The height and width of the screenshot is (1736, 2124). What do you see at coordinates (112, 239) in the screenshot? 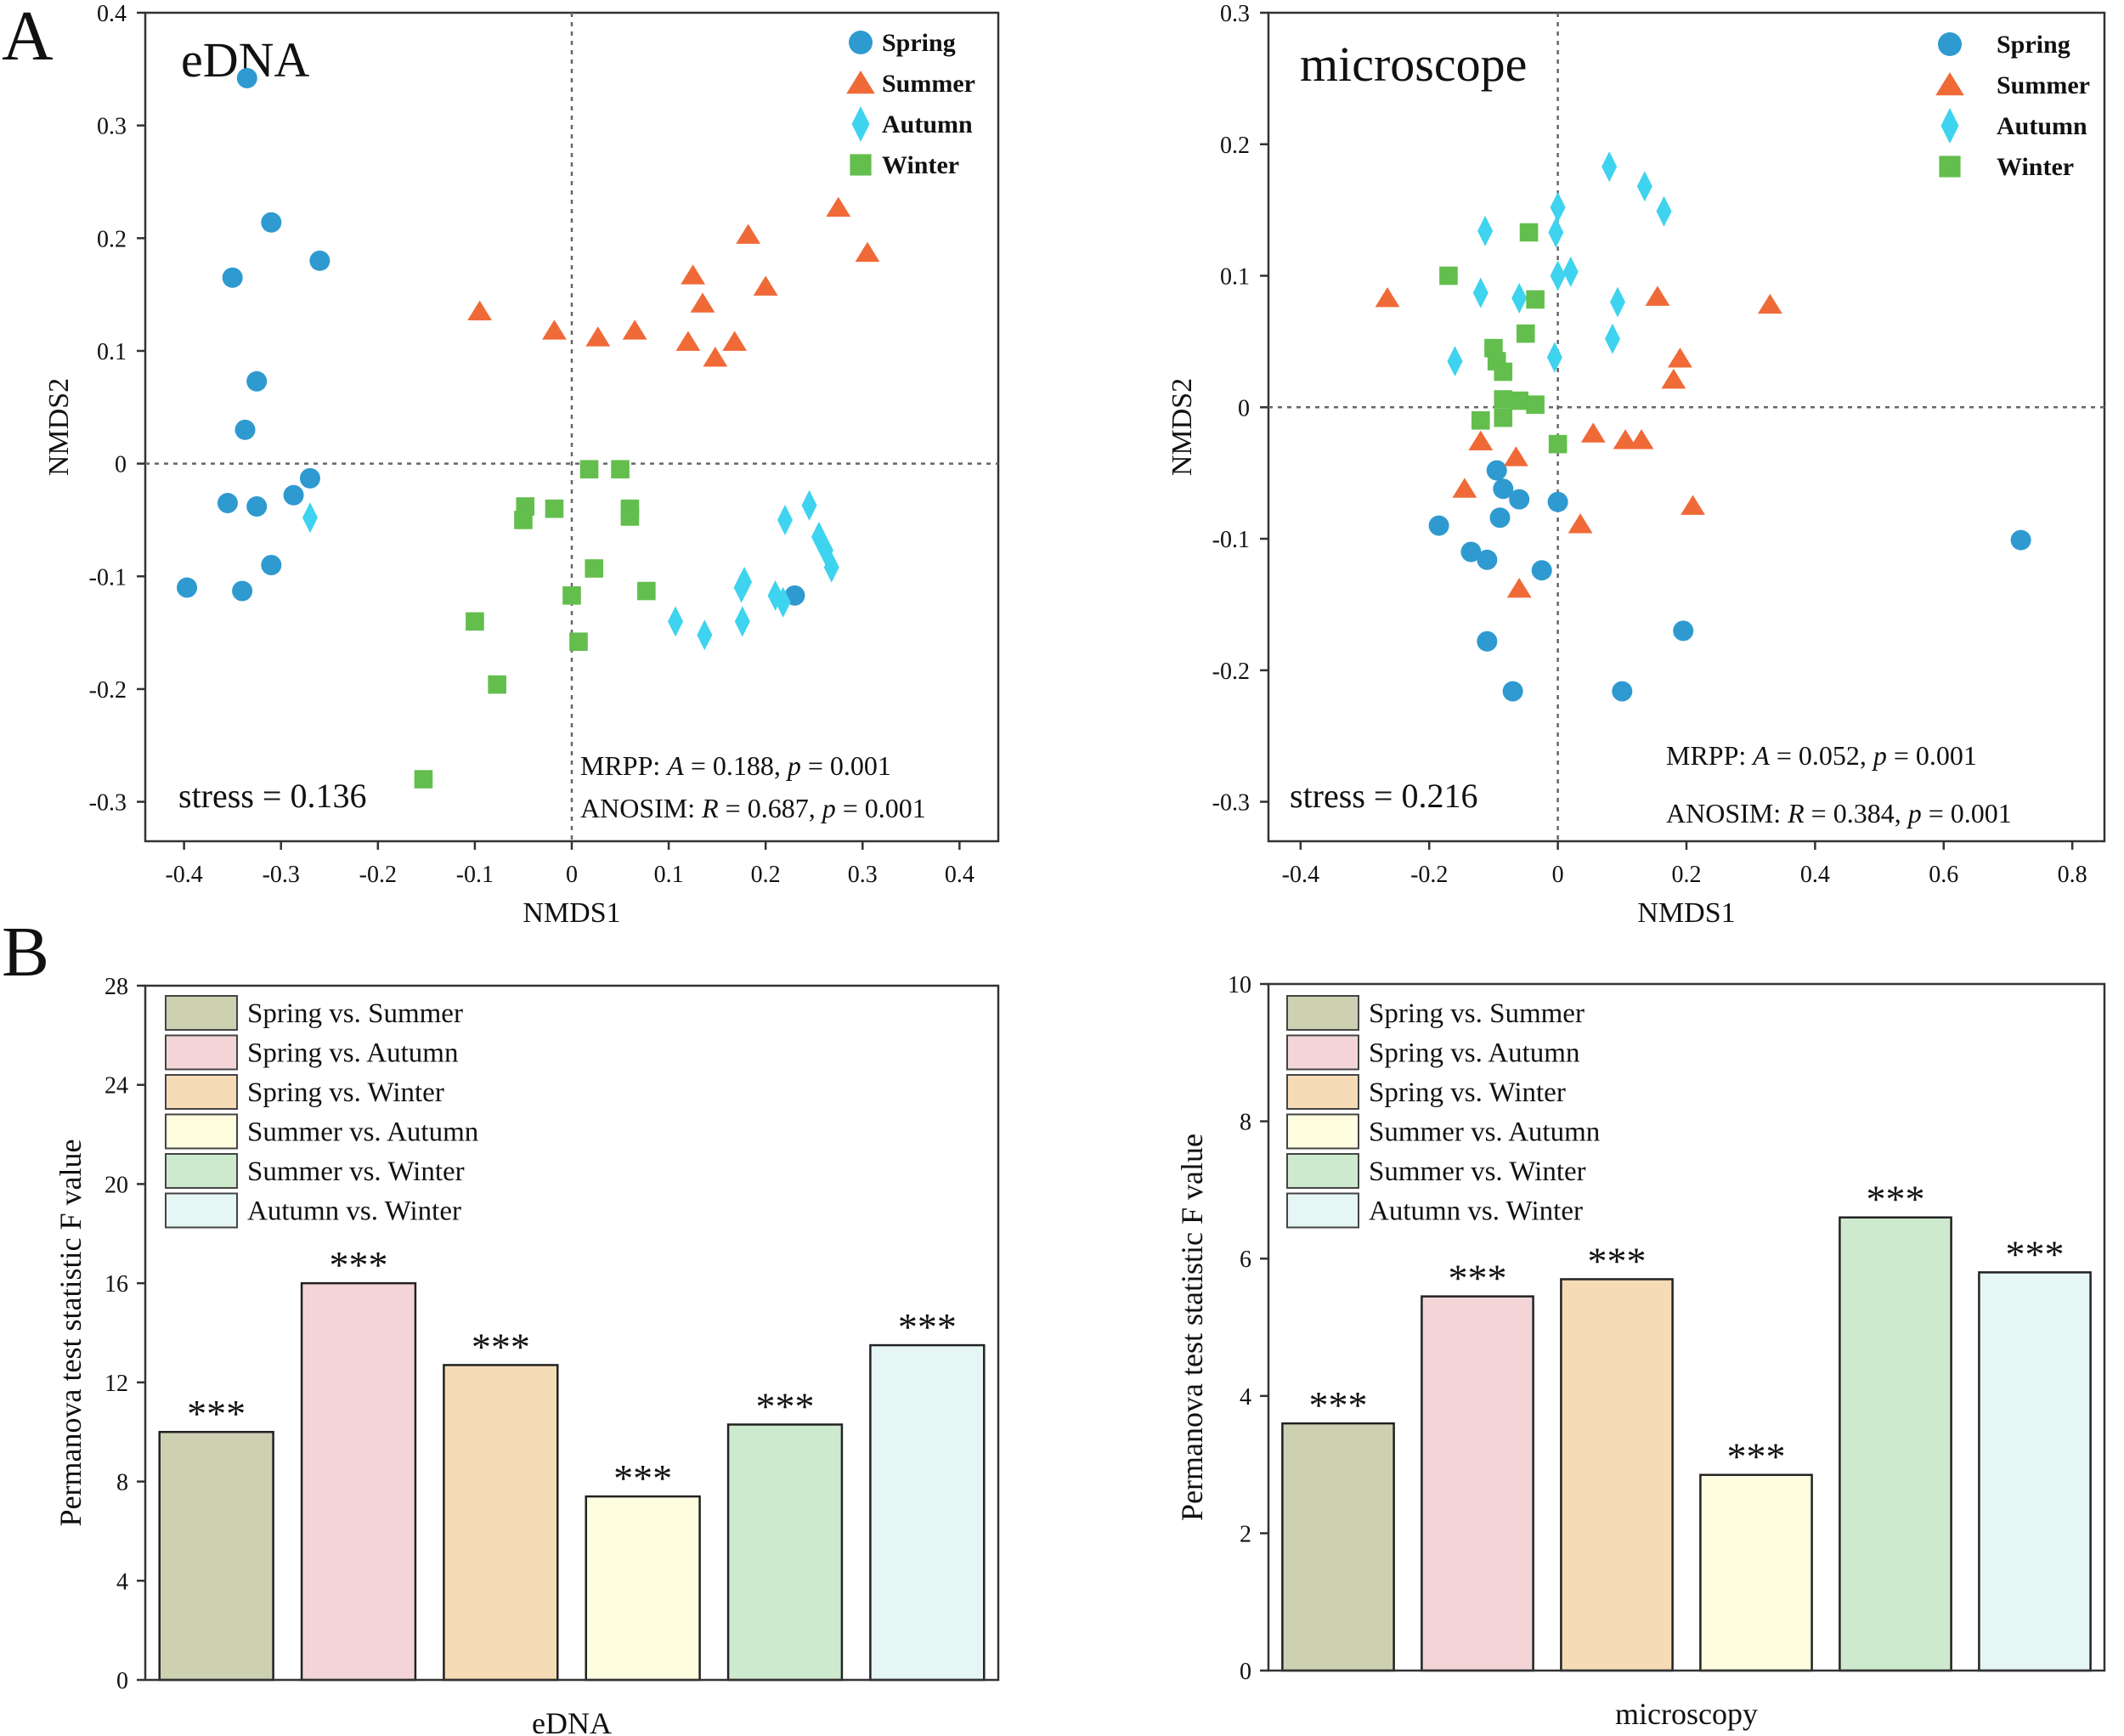
I see `y-tick-label: 0.2` at bounding box center [112, 239].